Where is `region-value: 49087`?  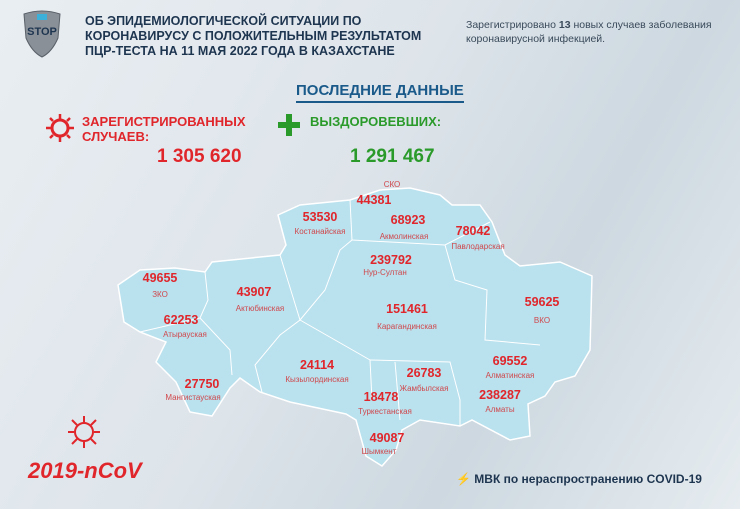
region-value: 49087 is located at coordinates (387, 438).